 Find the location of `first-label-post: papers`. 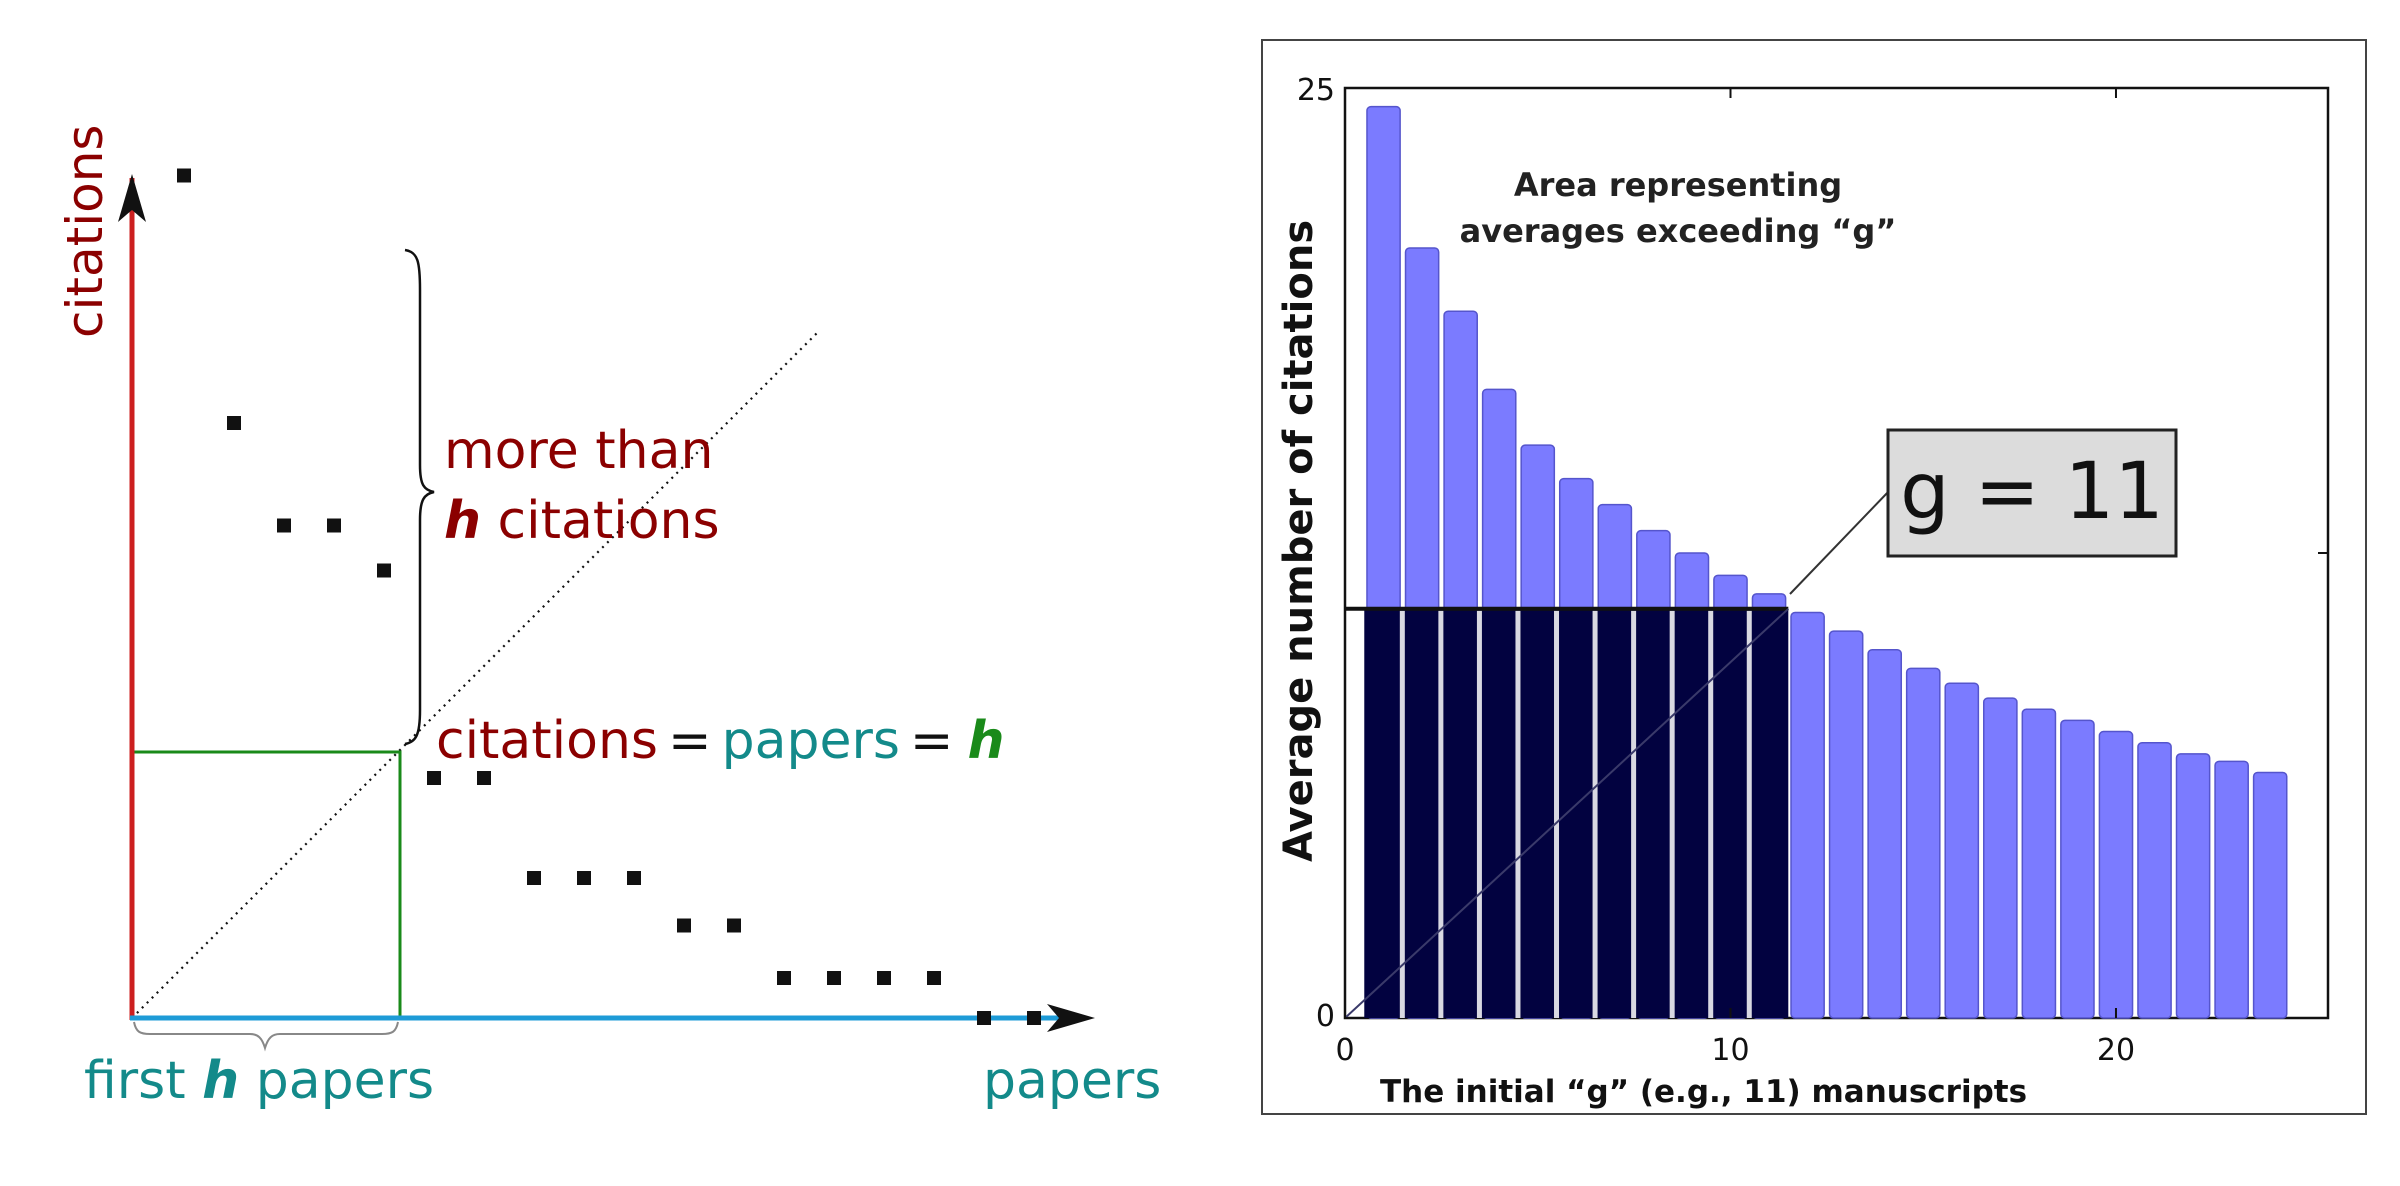

first-label-post: papers is located at coordinates (336, 1081).